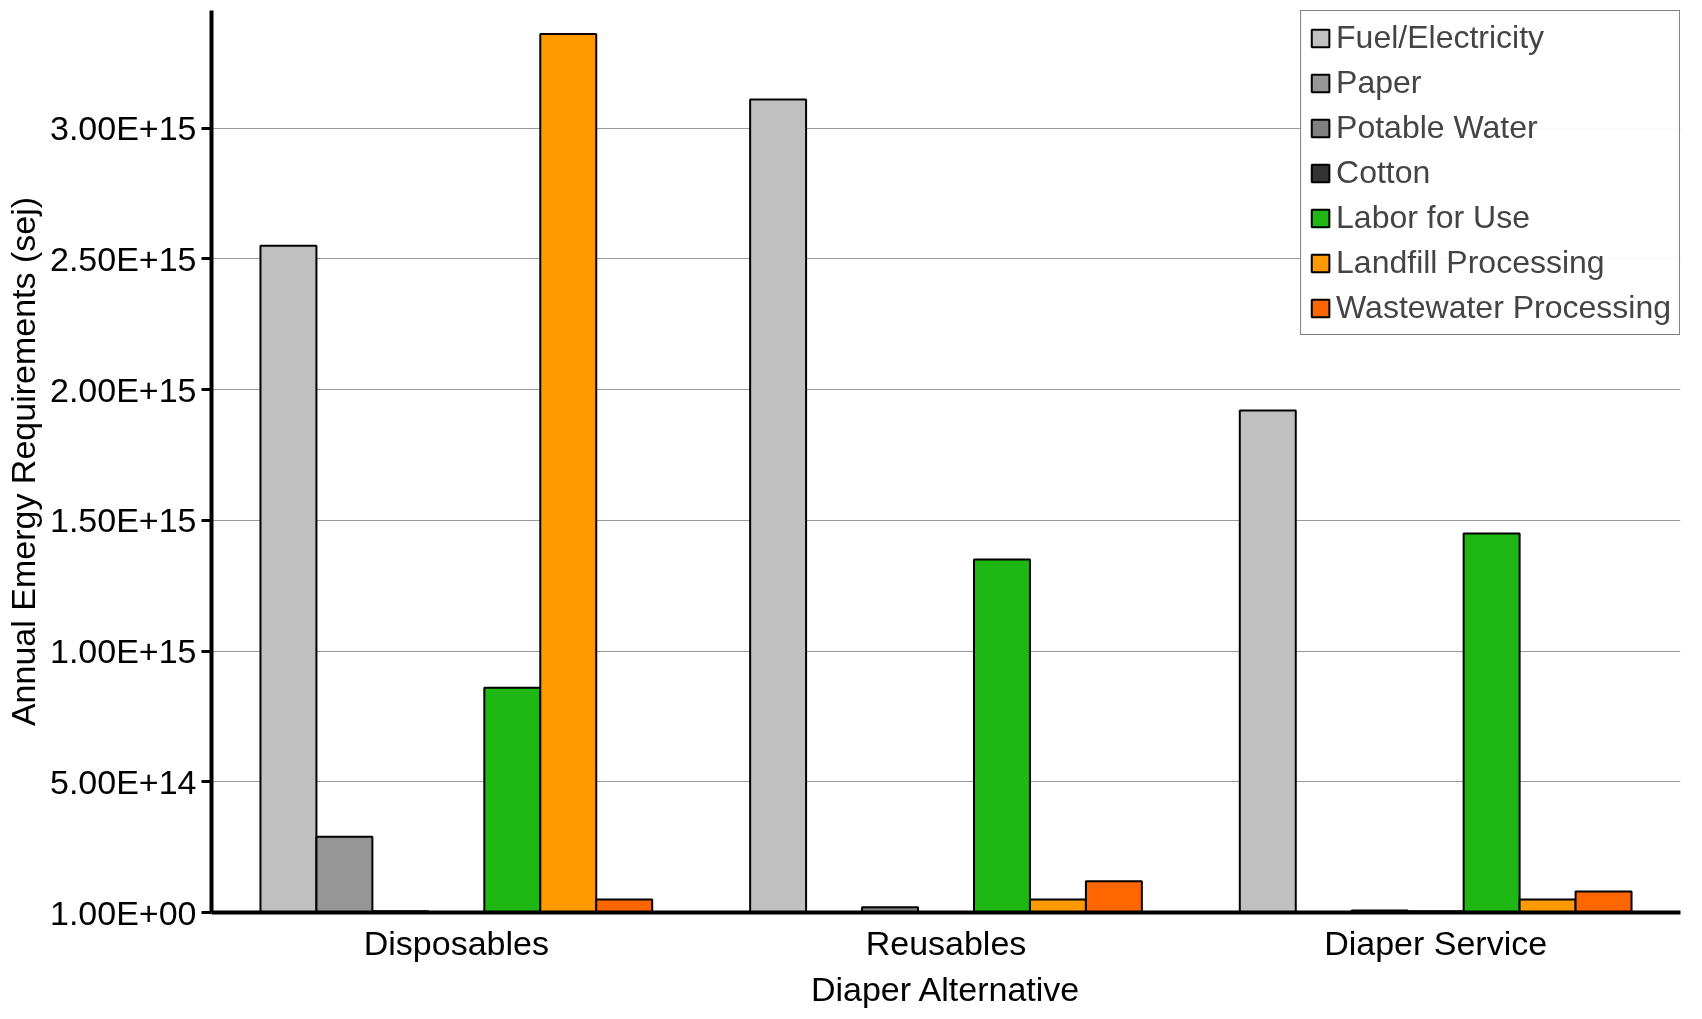 This screenshot has height=1019, width=1702. Describe the element at coordinates (1503, 307) in the screenshot. I see `legend-label: Wastewater Processing` at that location.